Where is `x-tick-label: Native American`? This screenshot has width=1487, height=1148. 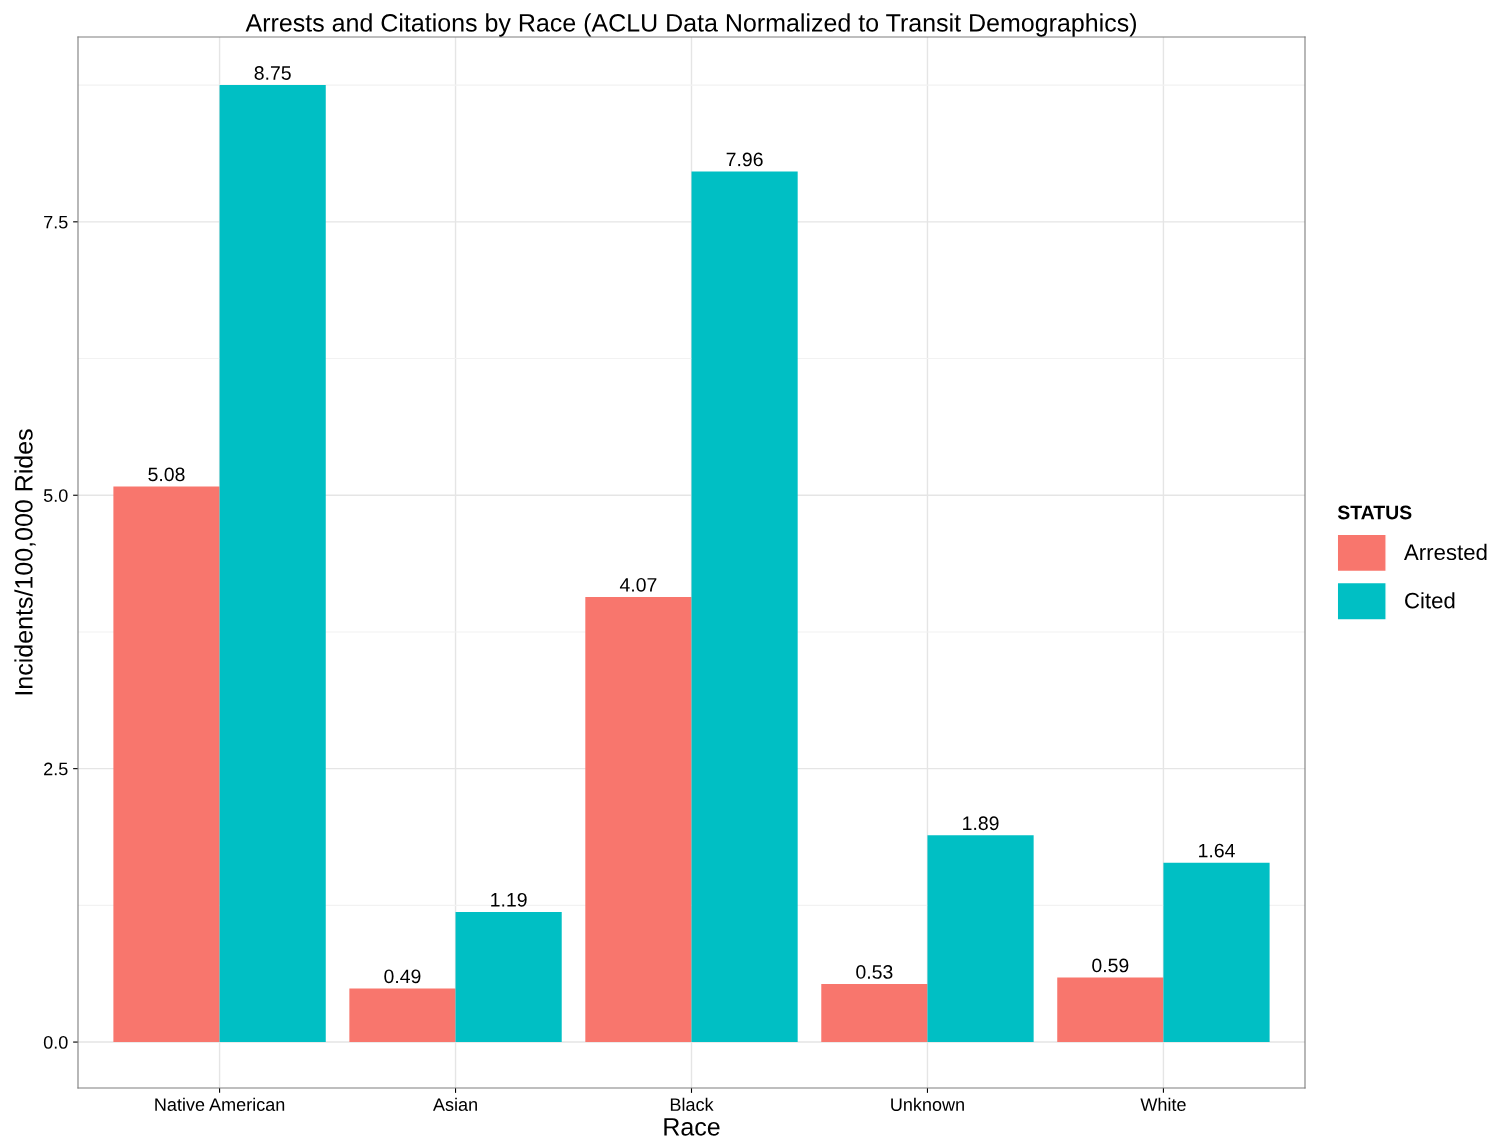
x-tick-label: Native American is located at coordinates (220, 1104).